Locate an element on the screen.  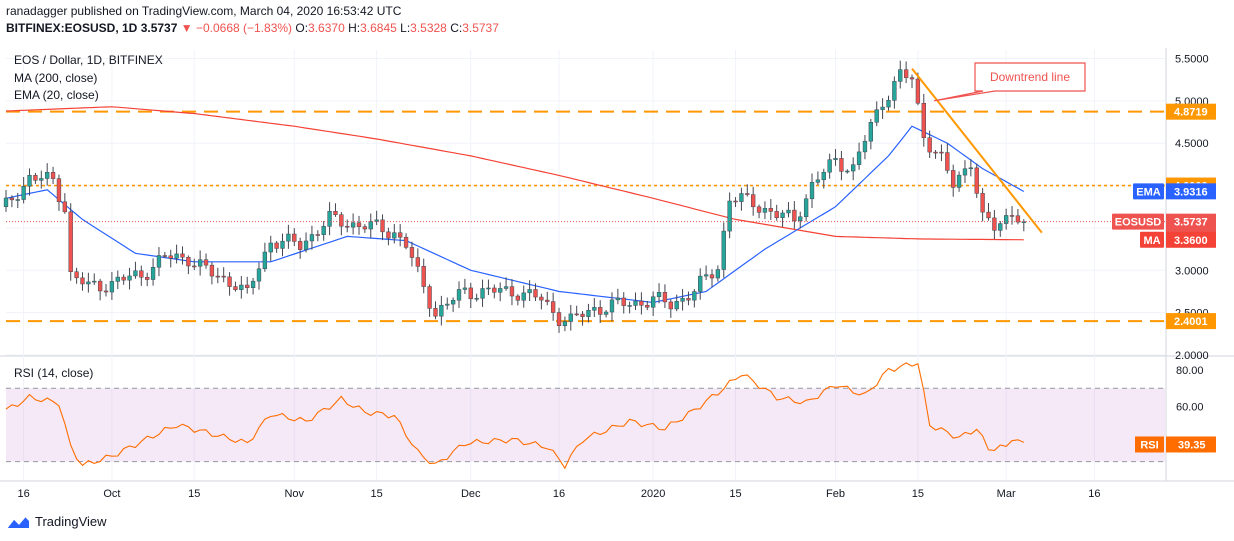
legend-rsi: RSI (14, close) is located at coordinates (54, 373).